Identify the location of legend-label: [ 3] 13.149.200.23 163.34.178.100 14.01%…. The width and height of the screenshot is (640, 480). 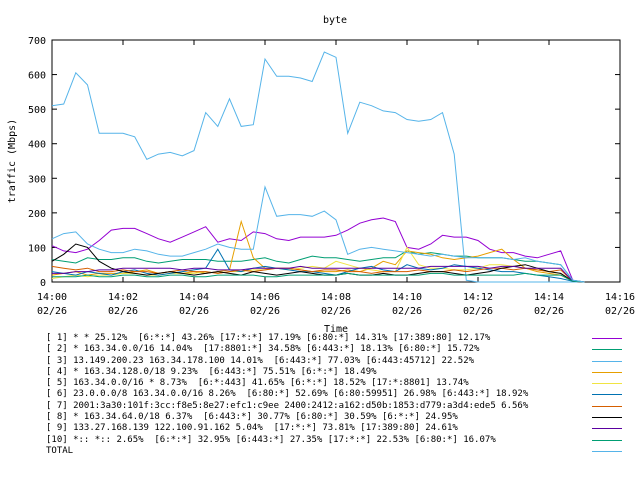
(260, 360).